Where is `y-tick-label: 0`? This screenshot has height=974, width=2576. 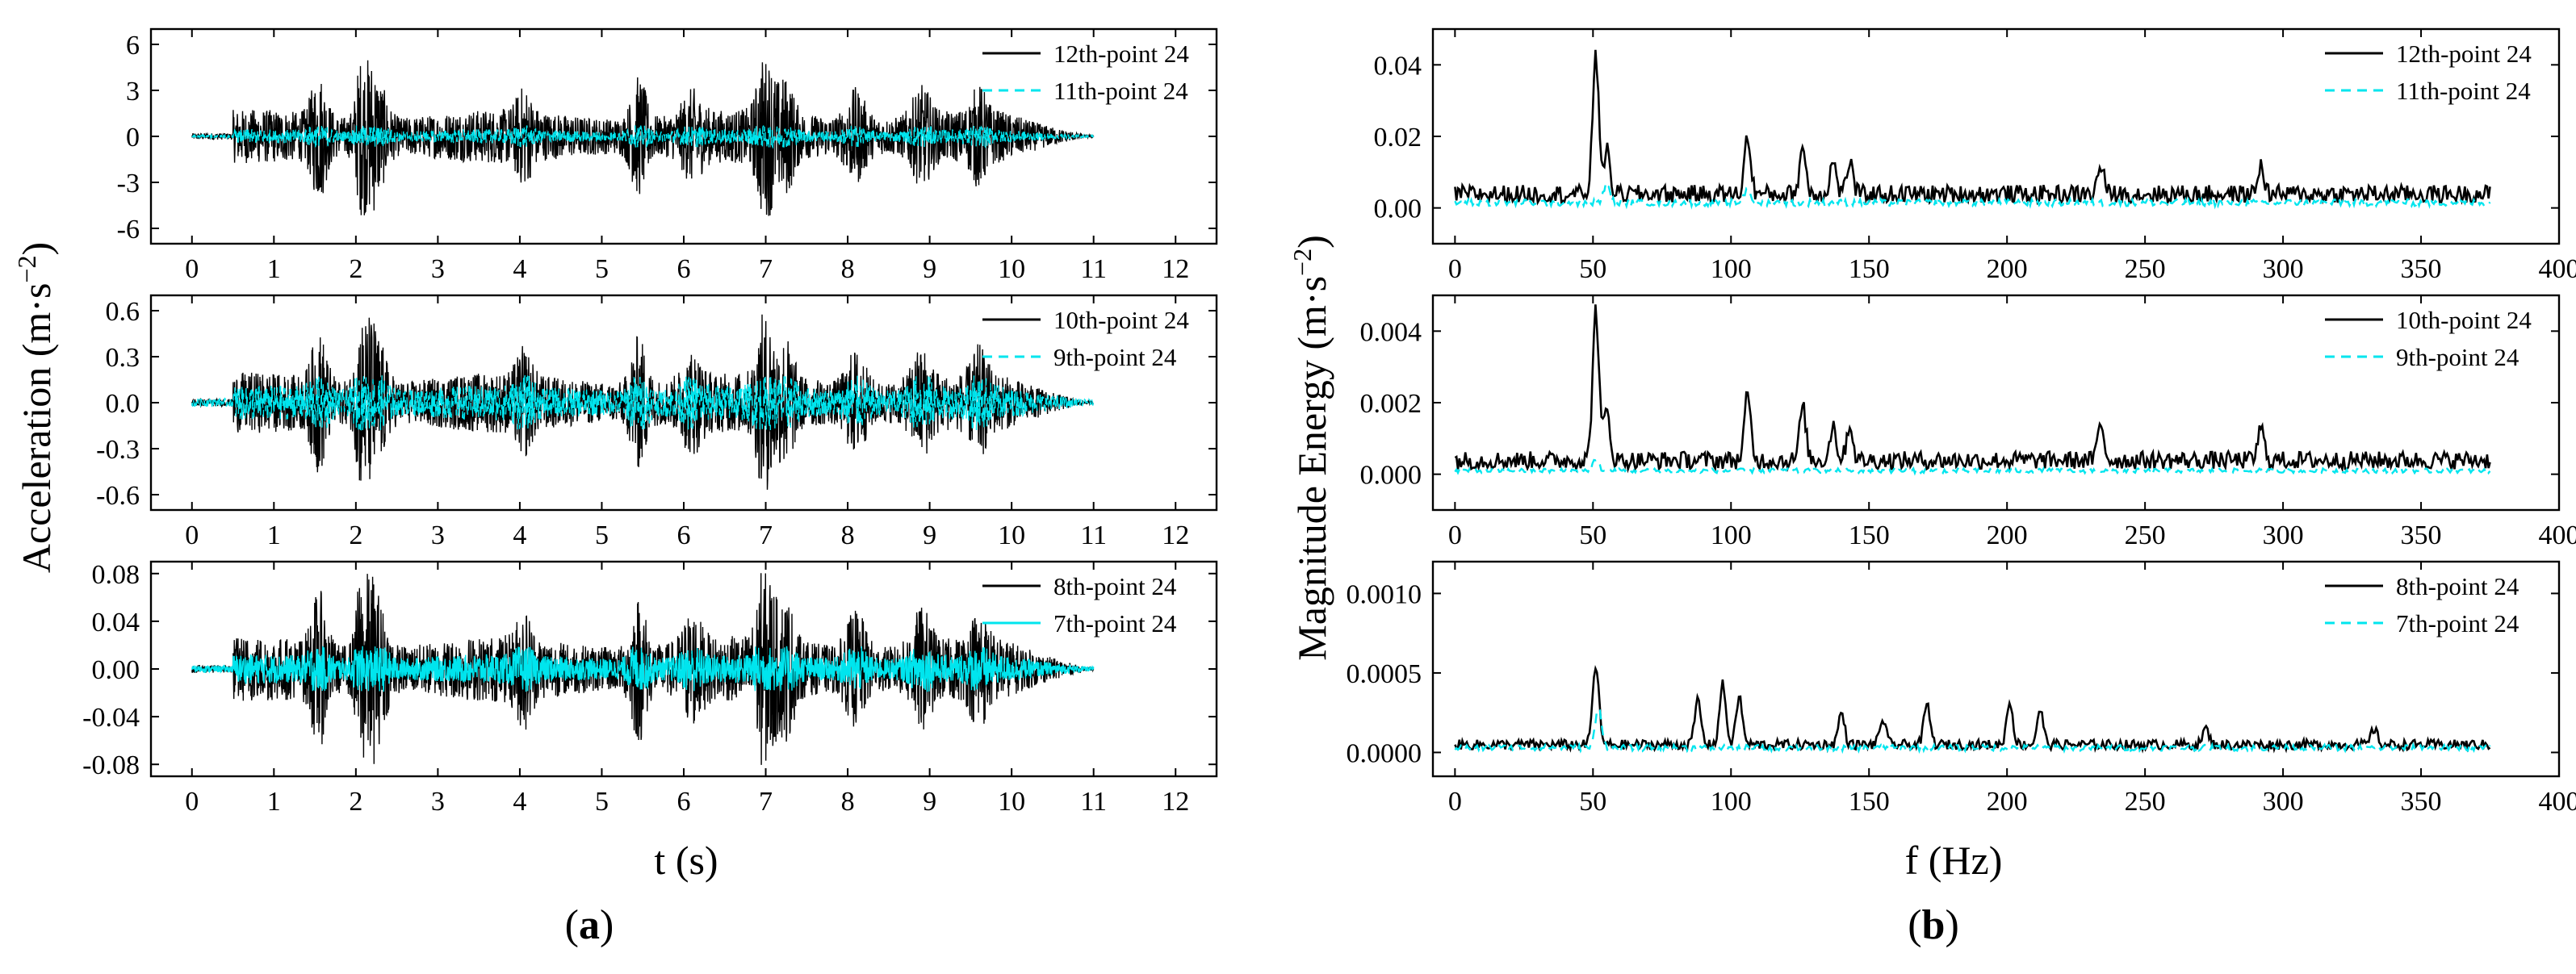 y-tick-label: 0 is located at coordinates (133, 138).